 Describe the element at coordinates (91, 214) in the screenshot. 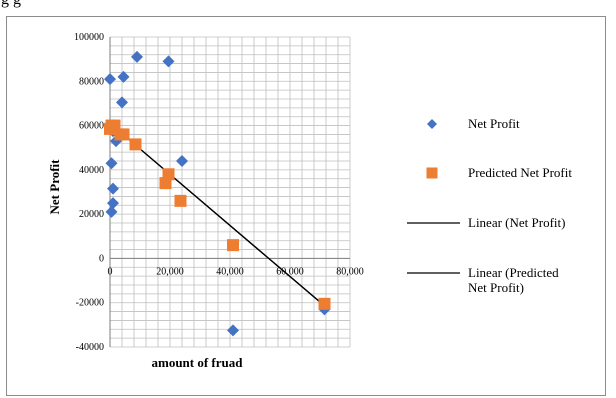

I see `y-tick-label: 20000` at that location.